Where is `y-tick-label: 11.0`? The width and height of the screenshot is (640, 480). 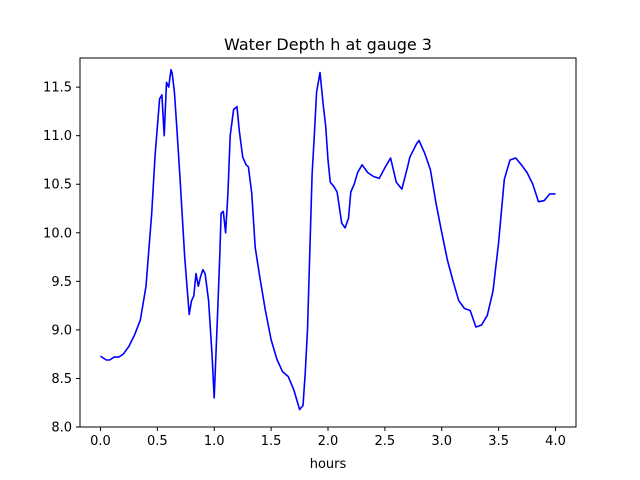 y-tick-label: 11.0 is located at coordinates (57, 136).